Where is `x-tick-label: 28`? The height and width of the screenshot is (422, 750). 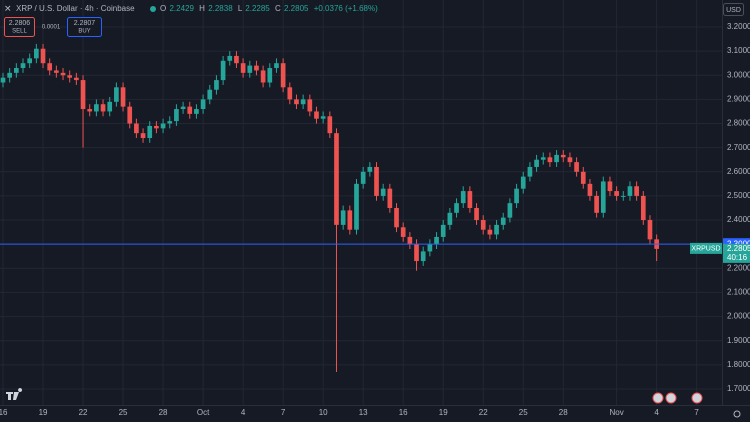 x-tick-label: 28 is located at coordinates (163, 412).